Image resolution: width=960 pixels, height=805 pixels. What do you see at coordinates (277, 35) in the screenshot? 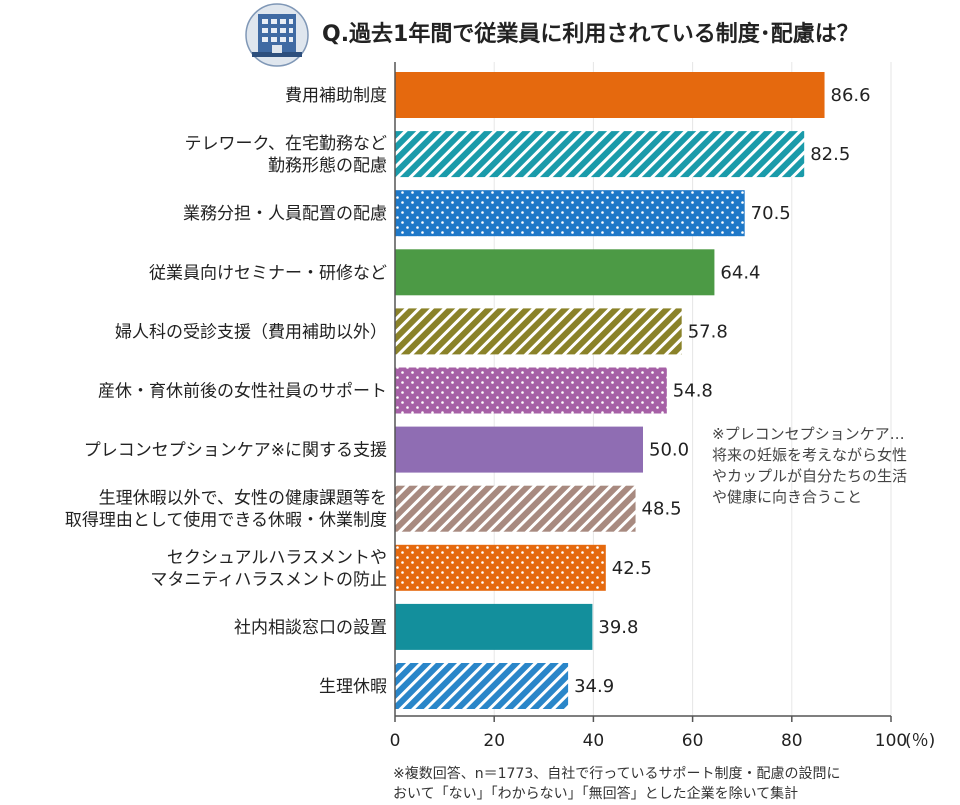
I see `office-building-icon` at bounding box center [277, 35].